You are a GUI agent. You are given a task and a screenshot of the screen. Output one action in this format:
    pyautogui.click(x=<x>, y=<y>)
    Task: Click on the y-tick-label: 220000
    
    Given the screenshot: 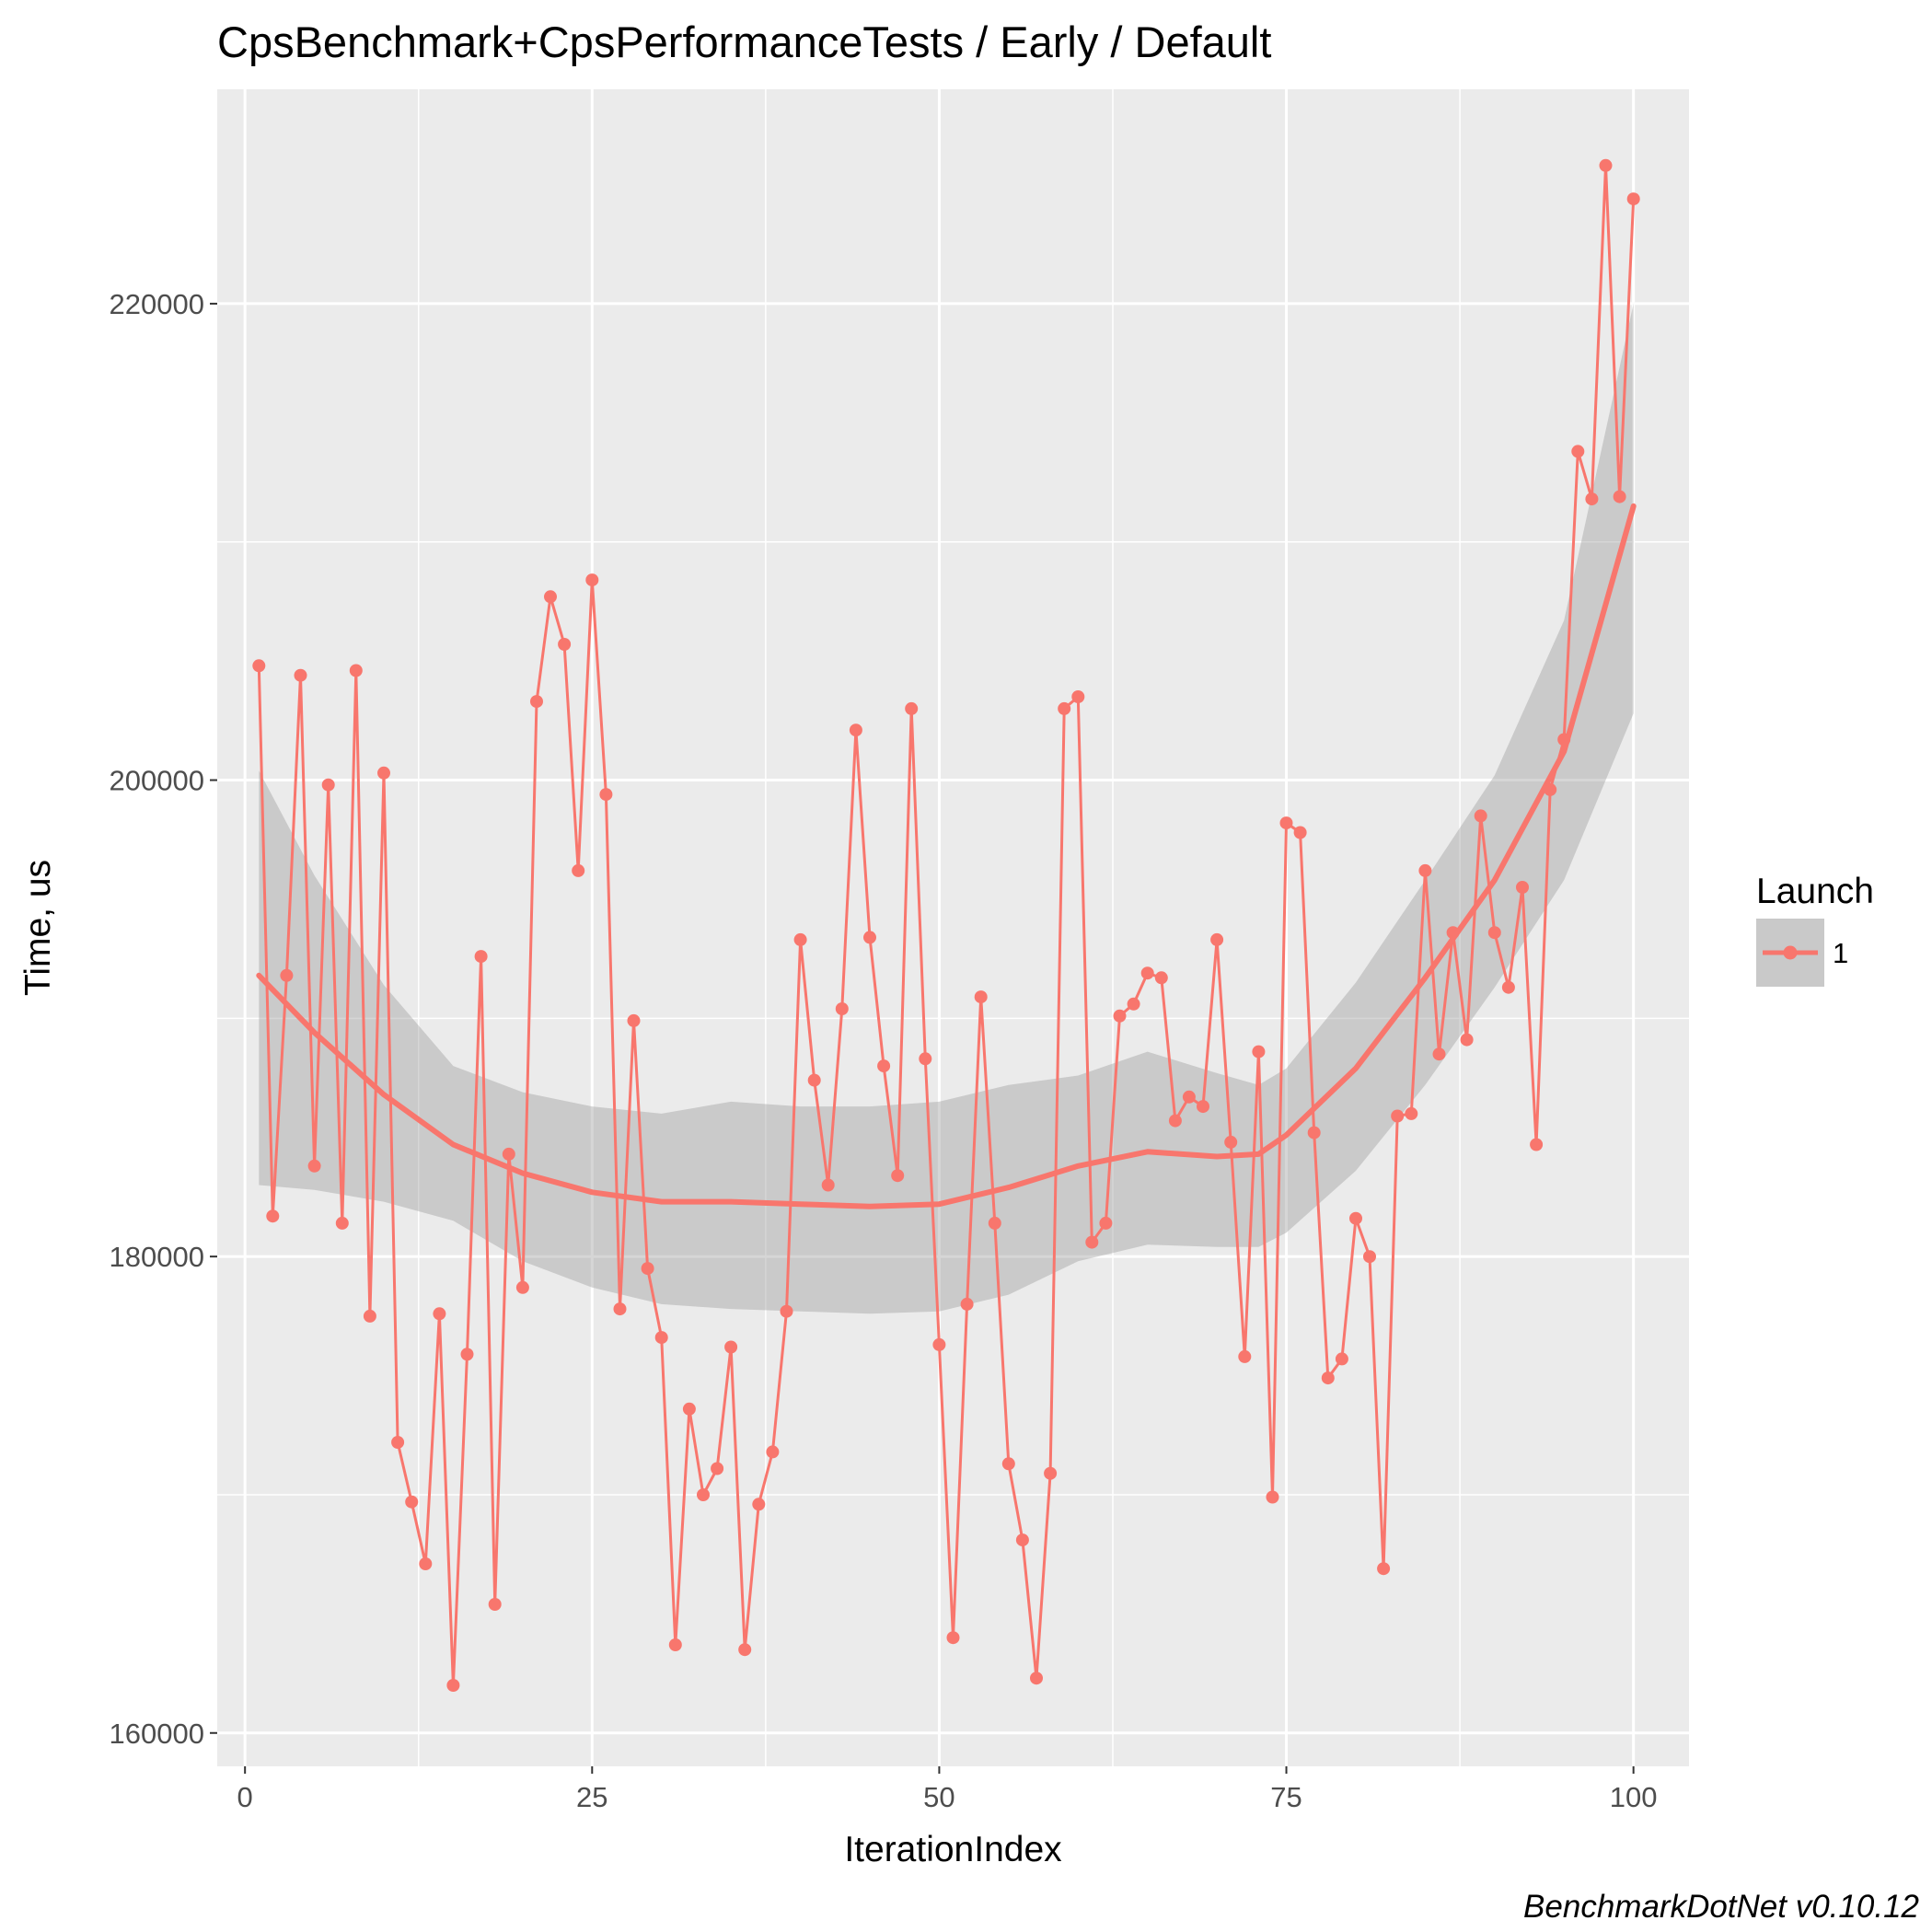 What is the action you would take?
    pyautogui.click(x=157, y=304)
    